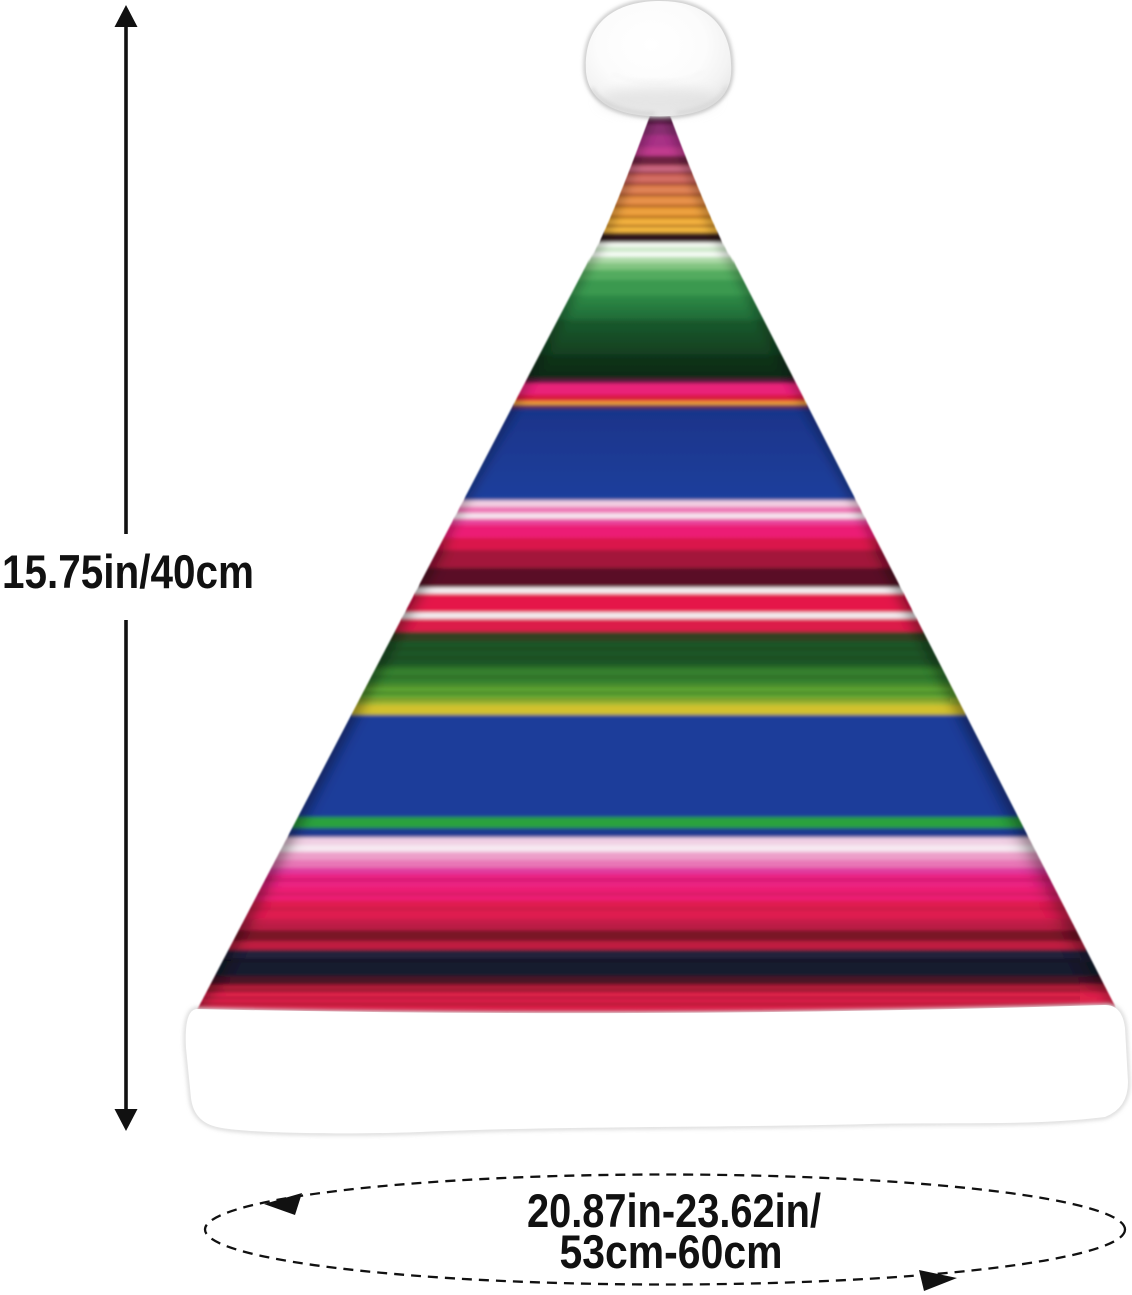 This screenshot has width=1132, height=1295. What do you see at coordinates (674, 1210) in the screenshot?
I see `svg-text: 20.87in-23.62in/` at bounding box center [674, 1210].